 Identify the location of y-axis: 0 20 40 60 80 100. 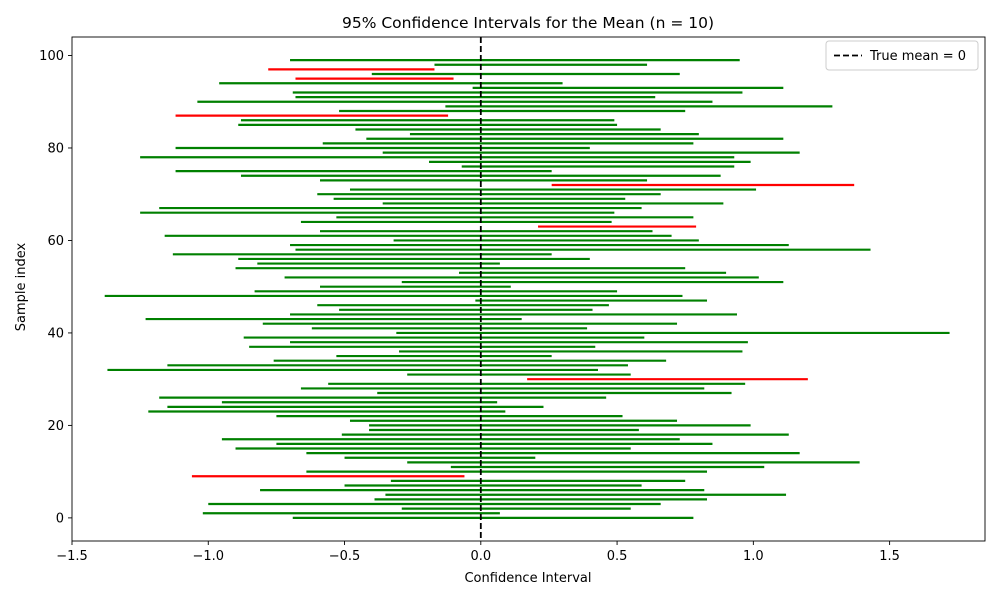
(55, 287).